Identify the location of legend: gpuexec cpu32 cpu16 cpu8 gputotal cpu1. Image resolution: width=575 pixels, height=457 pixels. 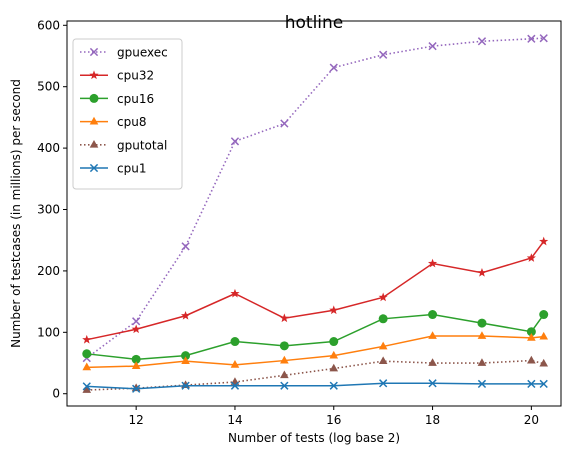
(127, 114).